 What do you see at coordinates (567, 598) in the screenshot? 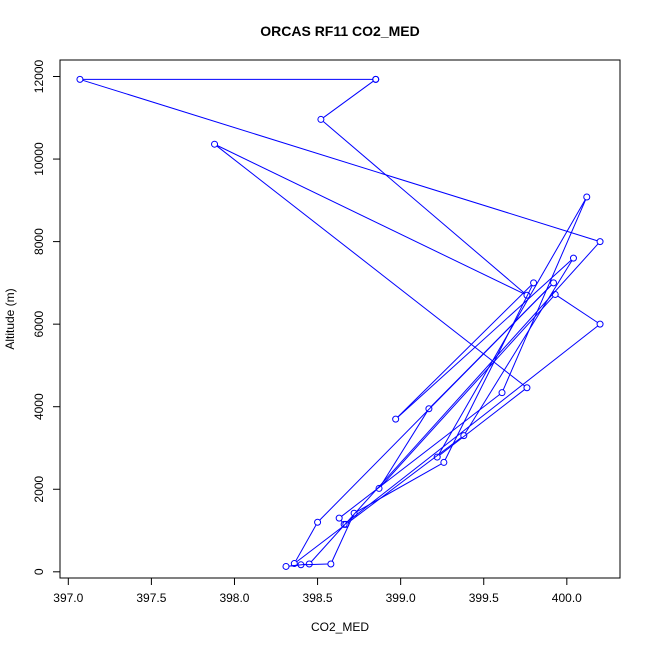
I see `x-tick-label: 400.0` at bounding box center [567, 598].